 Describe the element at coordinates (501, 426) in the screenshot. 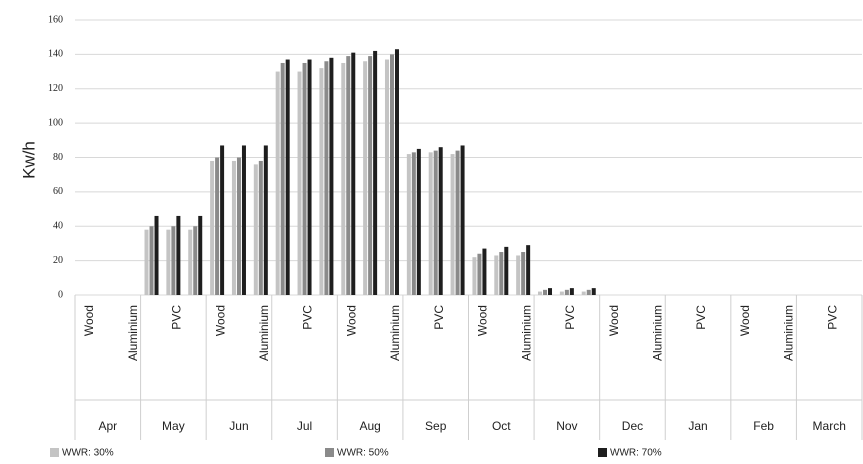

I see `month-label: Oct` at that location.